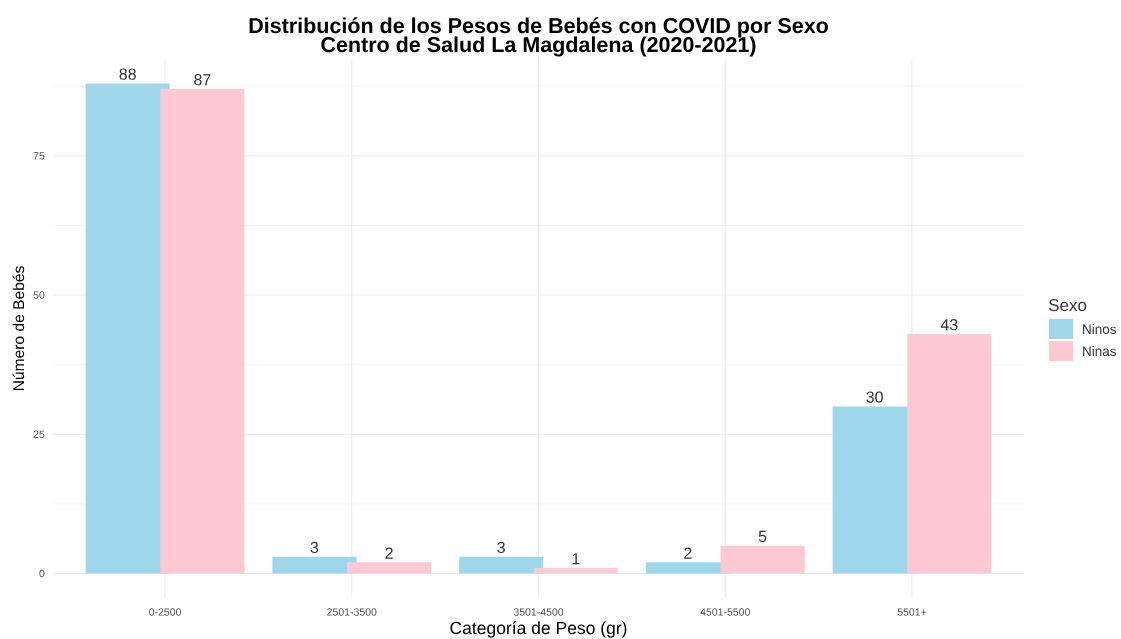  What do you see at coordinates (949, 325) in the screenshot?
I see `data-label: 43` at bounding box center [949, 325].